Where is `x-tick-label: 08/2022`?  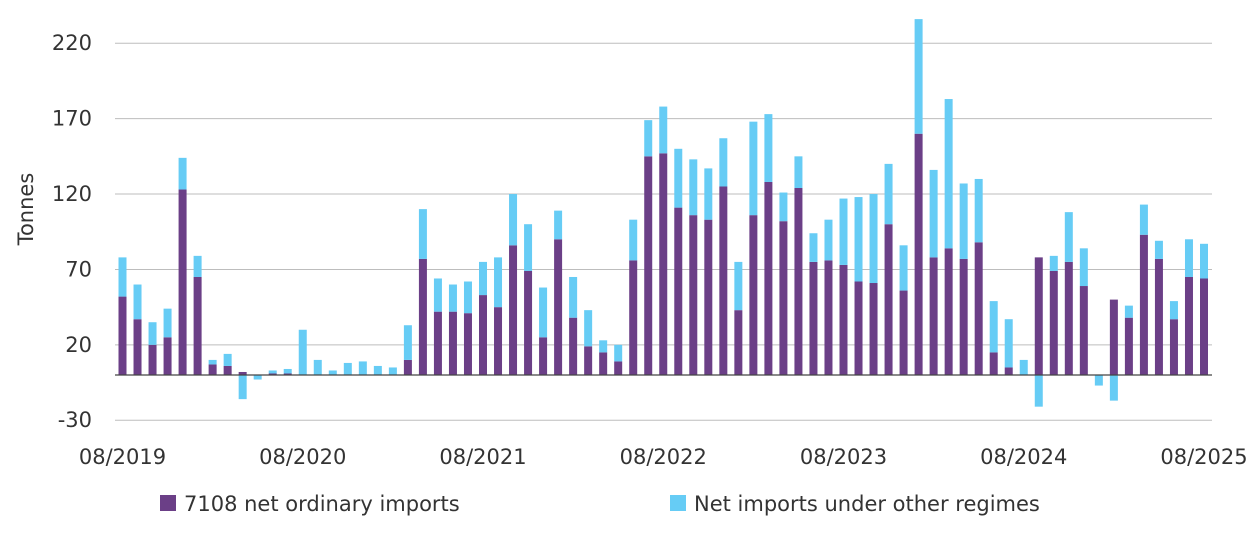
x-tick-label: 08/2022 is located at coordinates (663, 457).